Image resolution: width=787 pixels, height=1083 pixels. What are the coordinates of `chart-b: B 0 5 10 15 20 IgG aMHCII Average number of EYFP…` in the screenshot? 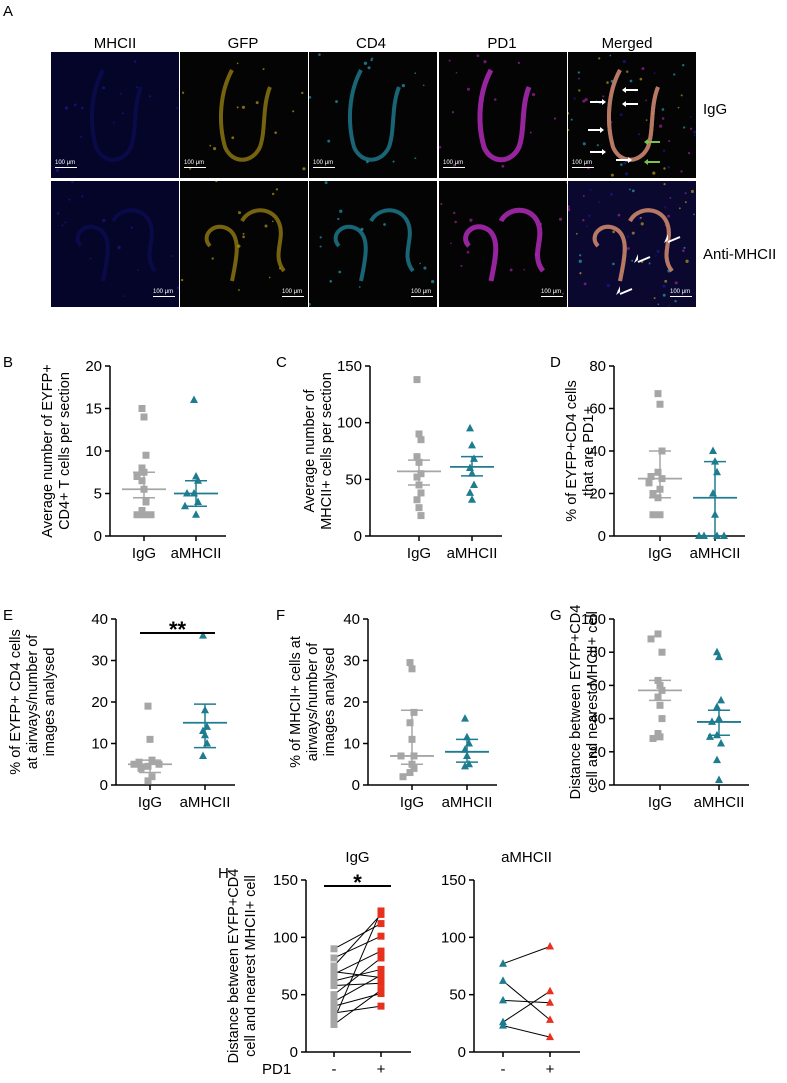 It's located at (114, 458).